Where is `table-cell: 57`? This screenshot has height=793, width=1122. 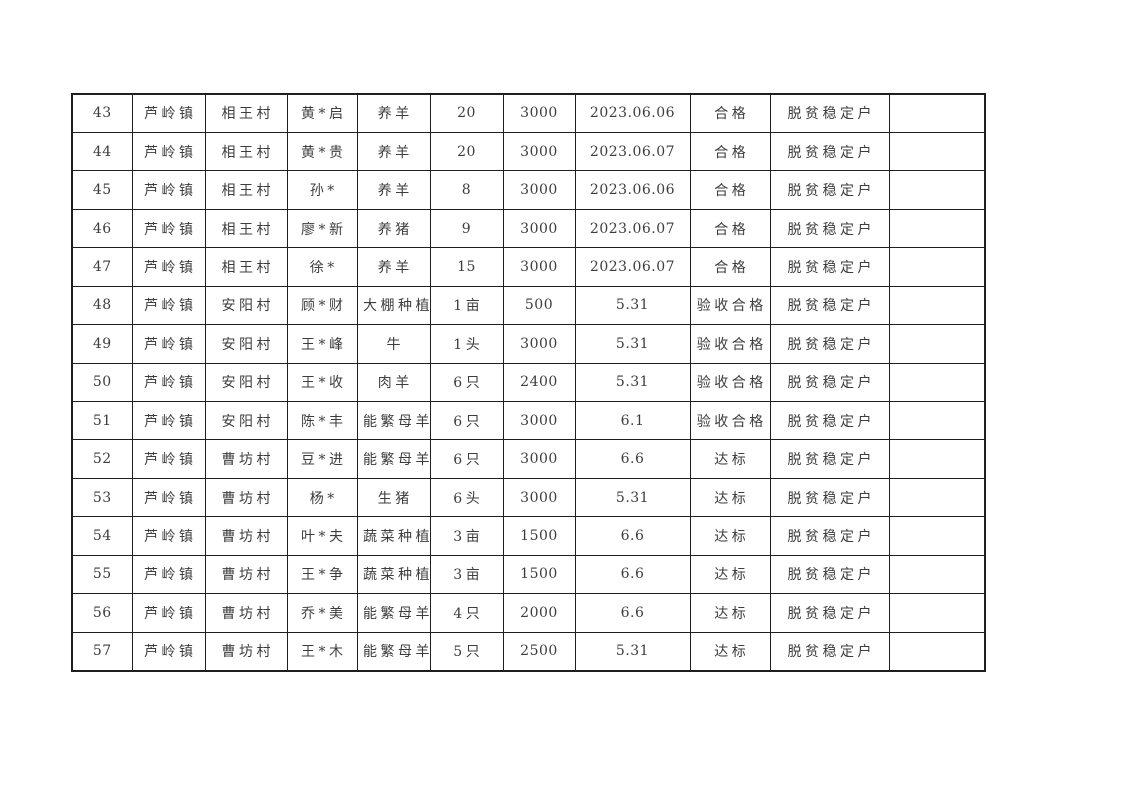 table-cell: 57 is located at coordinates (102, 651).